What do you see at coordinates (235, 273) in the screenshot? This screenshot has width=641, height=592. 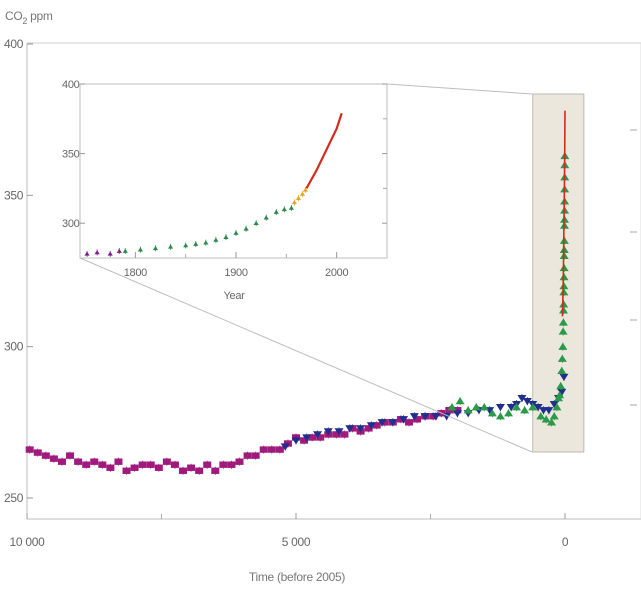 I see `inset-x-tick-label: 1900` at bounding box center [235, 273].